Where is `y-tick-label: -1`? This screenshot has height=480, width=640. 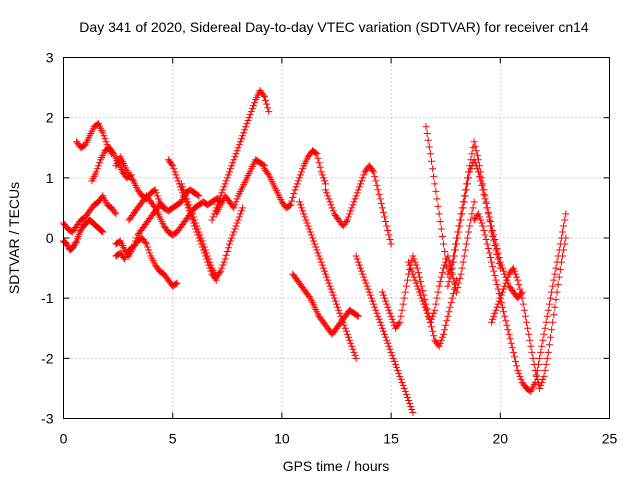
y-tick-label: -1 is located at coordinates (47, 298).